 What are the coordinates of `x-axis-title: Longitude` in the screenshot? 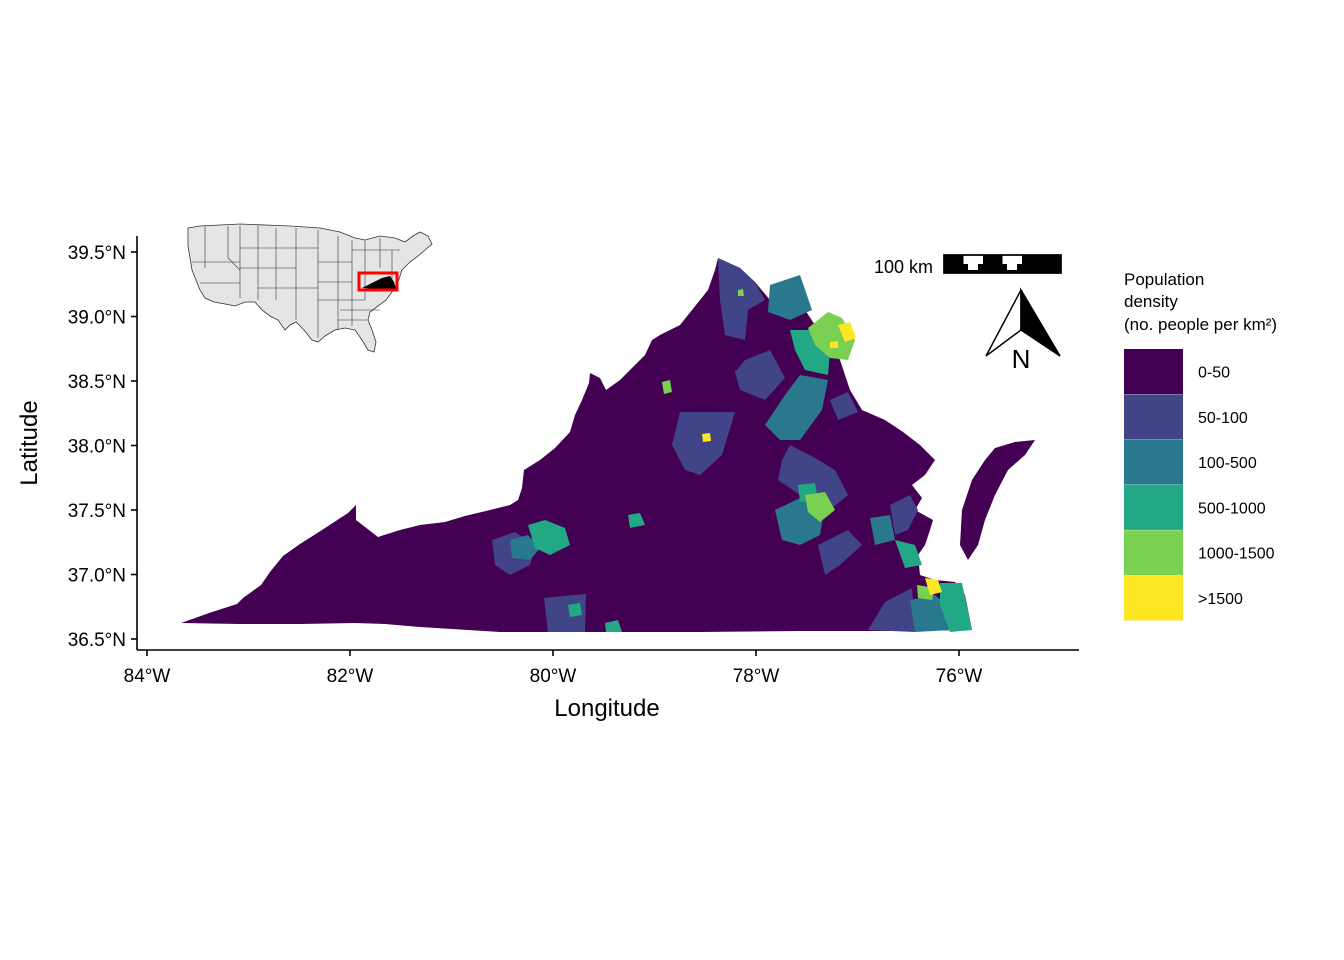 It's located at (606, 708).